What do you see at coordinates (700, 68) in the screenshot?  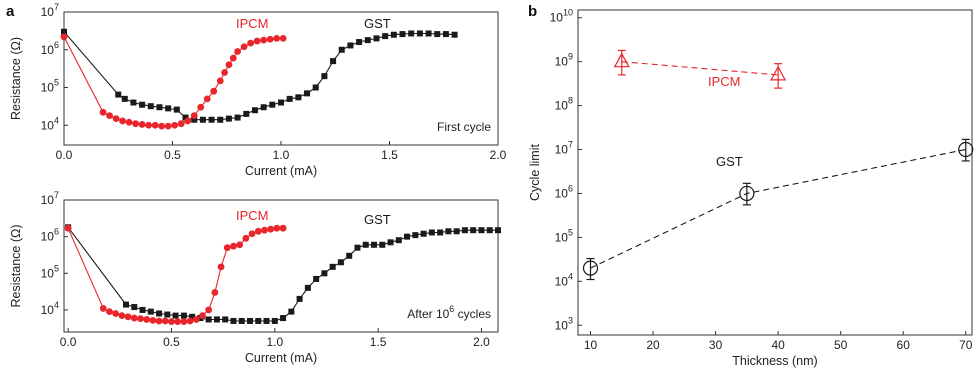 I see `series-line-ipcm` at bounding box center [700, 68].